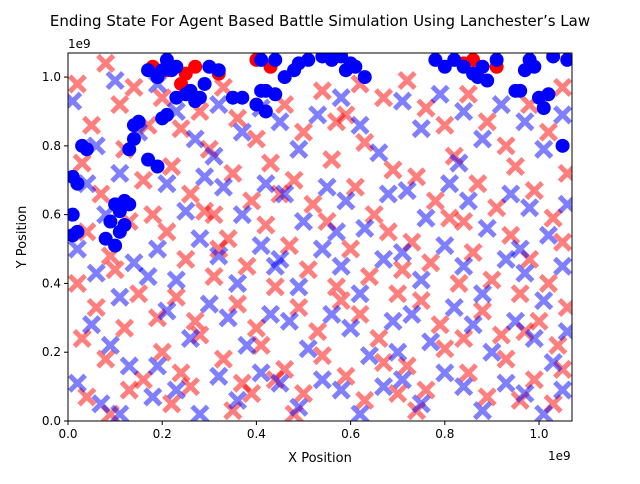 The image size is (640, 484). I want to click on x-tick-label: 0.6, so click(350, 434).